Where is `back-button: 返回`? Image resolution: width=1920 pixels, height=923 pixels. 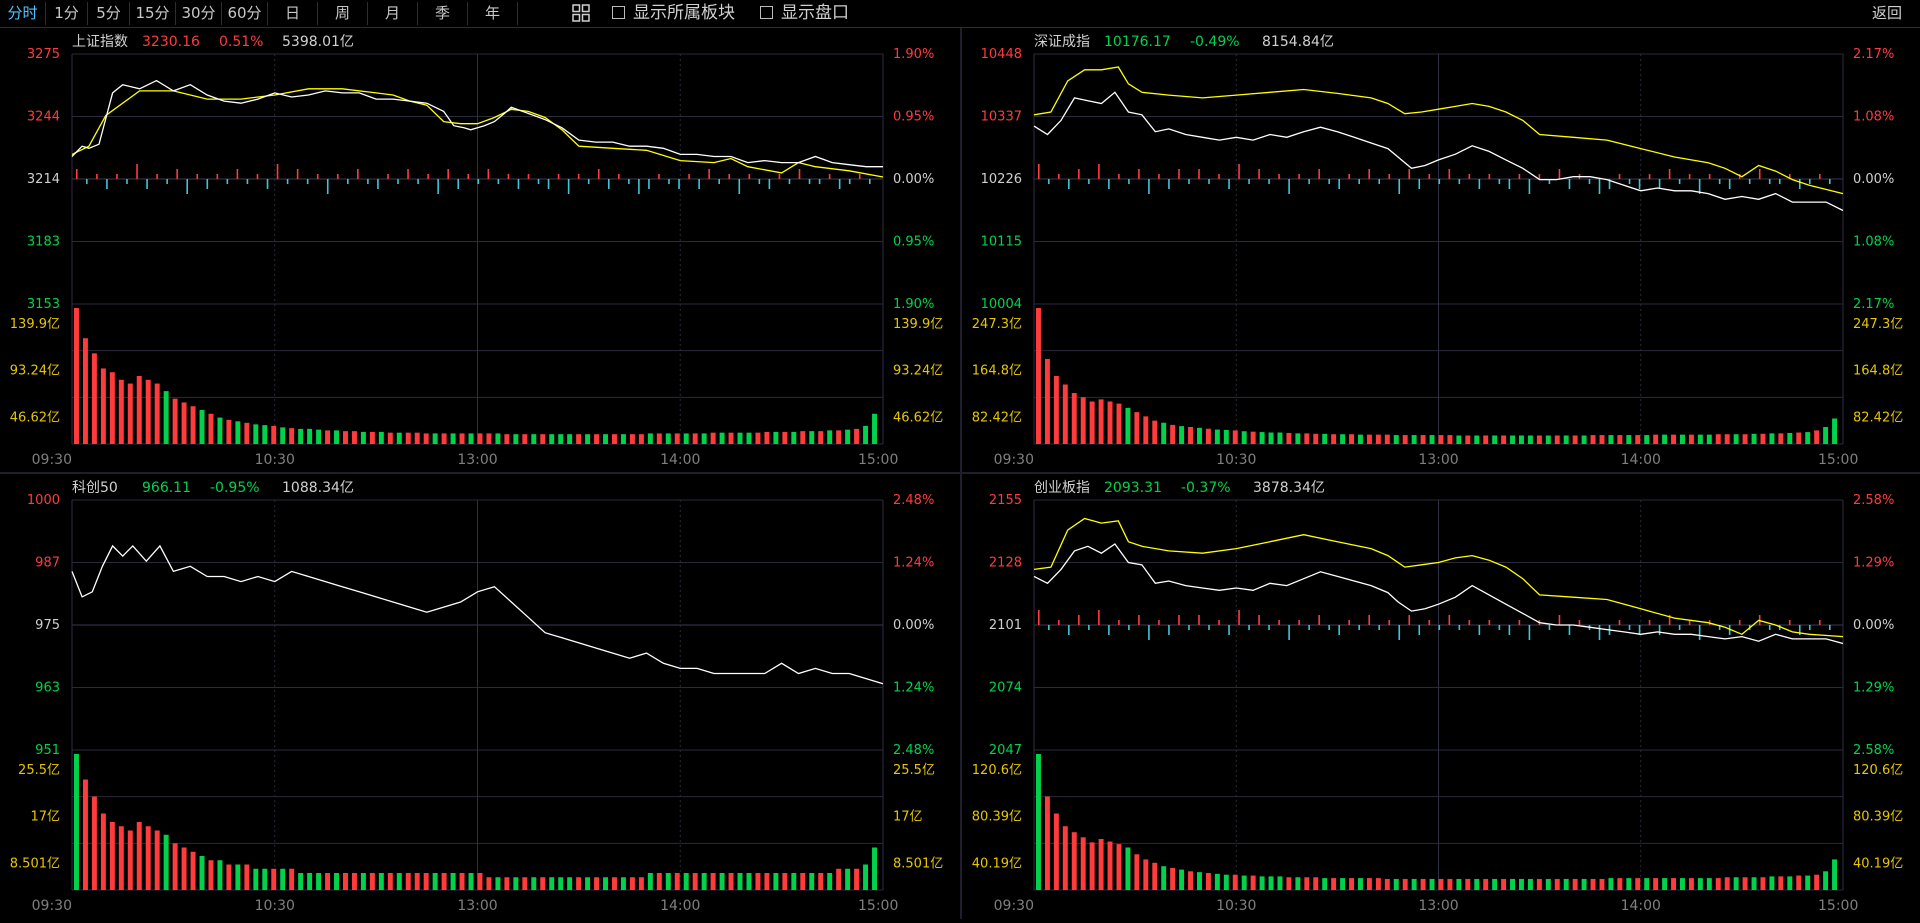
back-button: 返回 is located at coordinates (1886, 13).